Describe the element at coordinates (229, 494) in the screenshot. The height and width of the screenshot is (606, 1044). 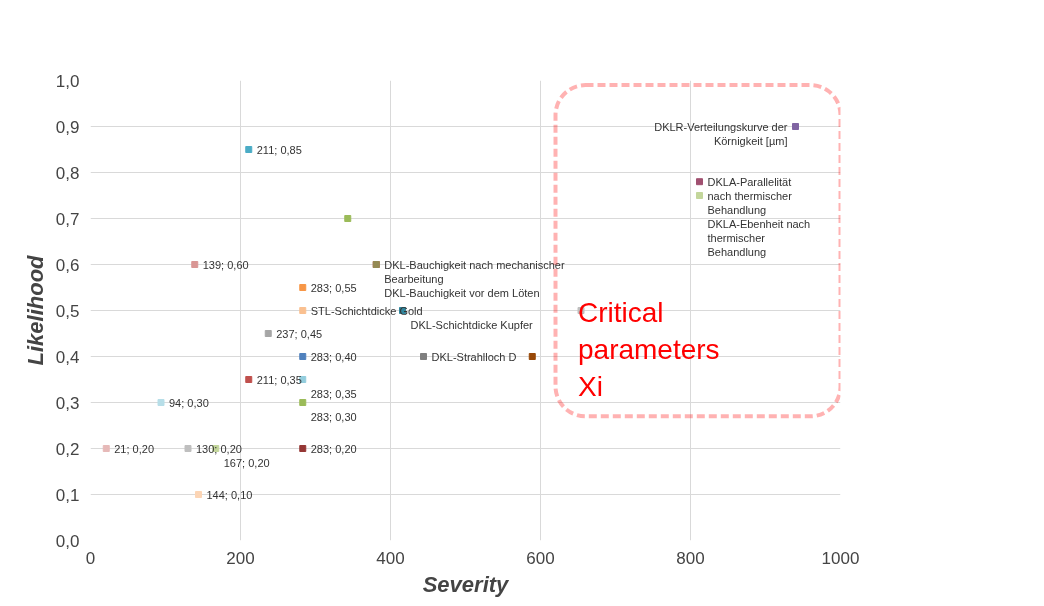
I see `data-label: 144; 0,10` at that location.